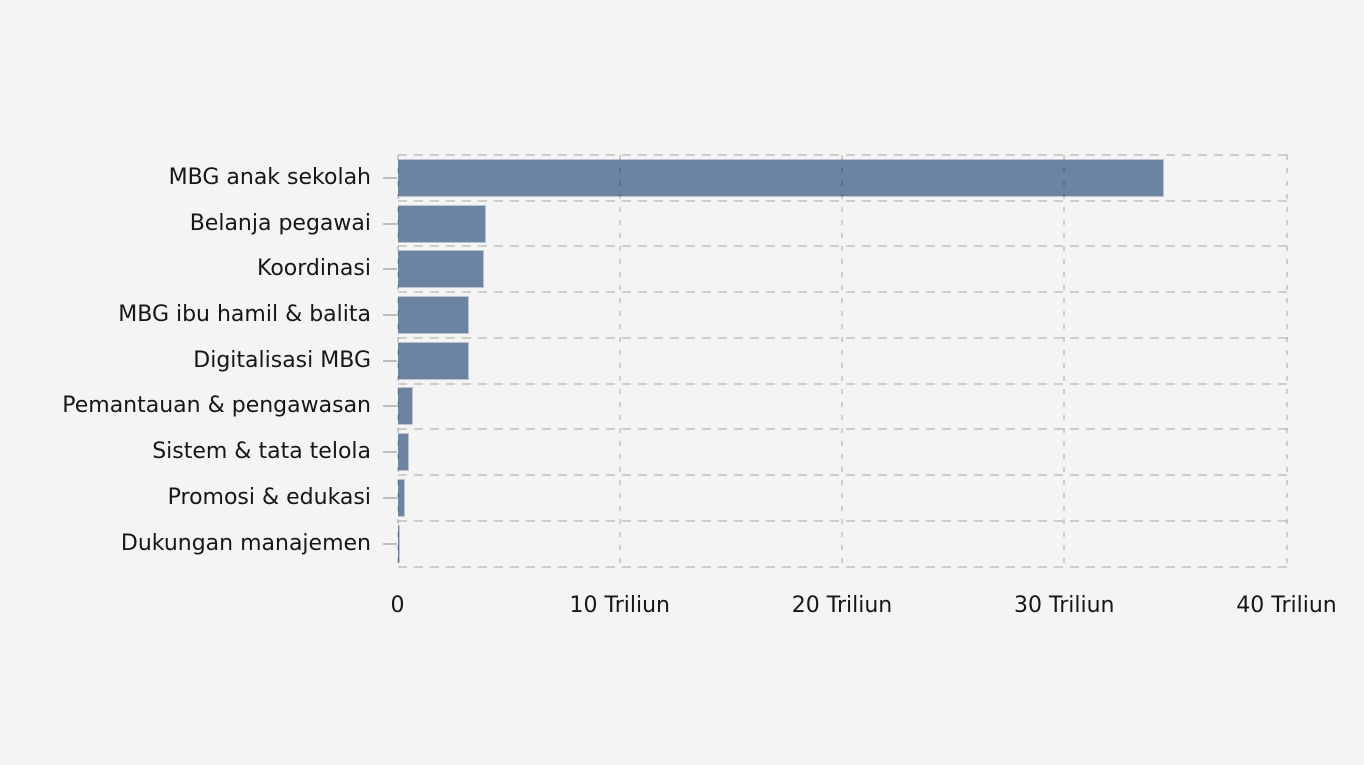  I want to click on x-axis-label: 20 Triliun, so click(842, 605).